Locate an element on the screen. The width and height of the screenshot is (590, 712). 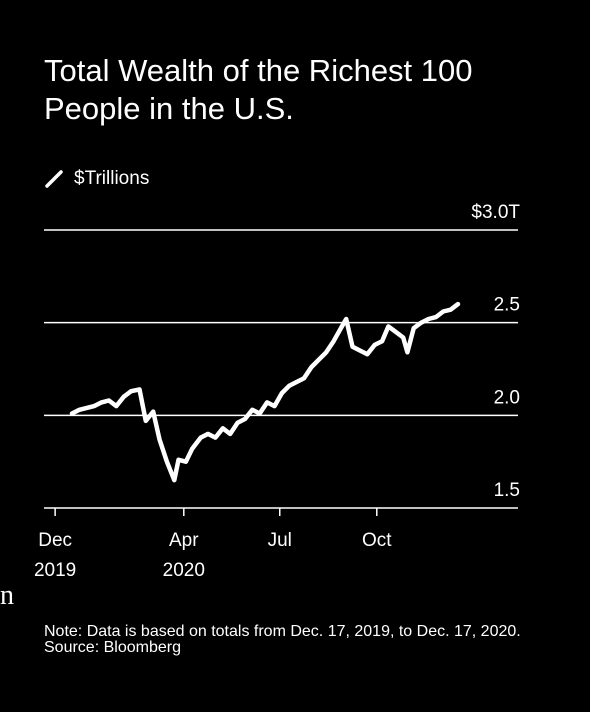
line-swatch-icon is located at coordinates (54, 179).